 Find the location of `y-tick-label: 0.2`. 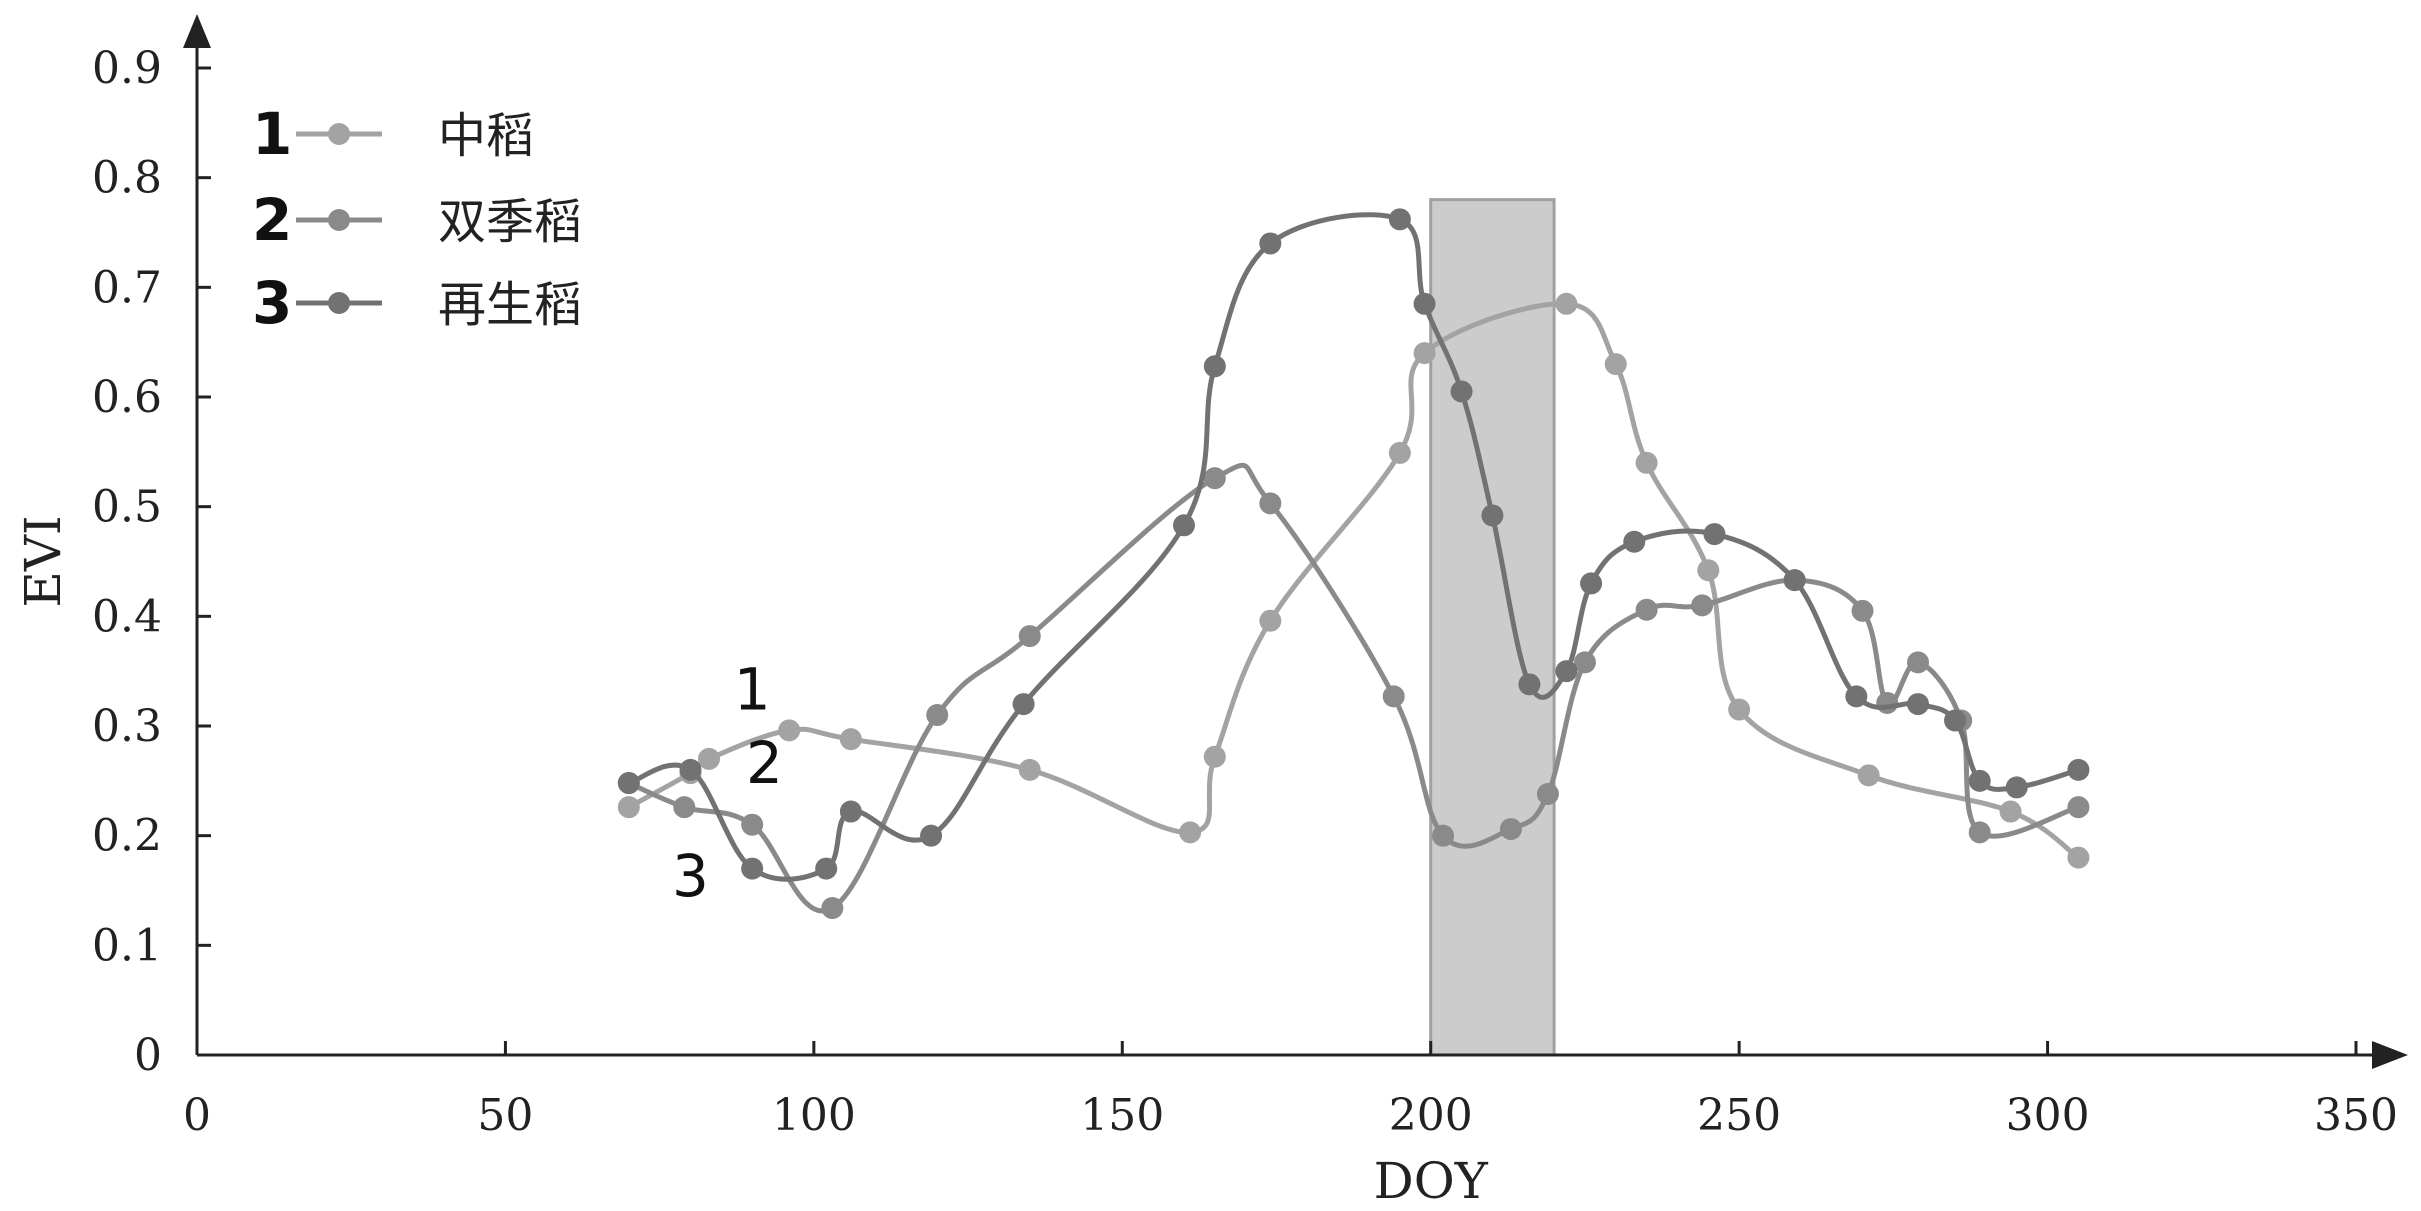

y-tick-label: 0.2 is located at coordinates (127, 836).